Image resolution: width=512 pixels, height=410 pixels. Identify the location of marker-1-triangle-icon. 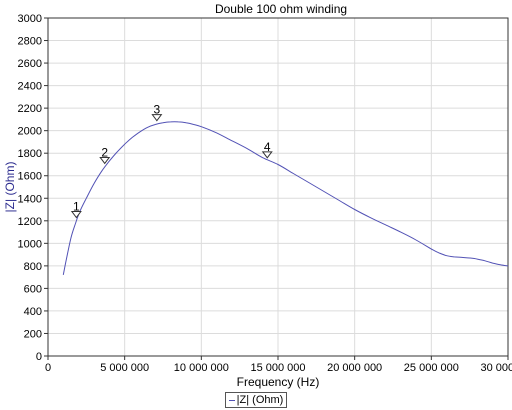
(76, 215).